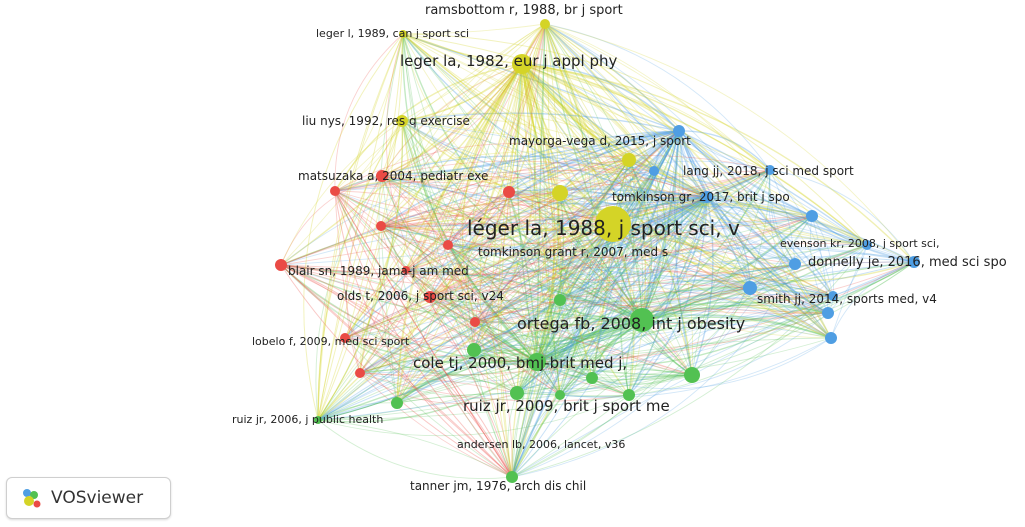 This screenshot has width=1025, height=527. What do you see at coordinates (520, 363) in the screenshot?
I see `node-label: cole tj, 2000, bmj-brit med j,` at bounding box center [520, 363].